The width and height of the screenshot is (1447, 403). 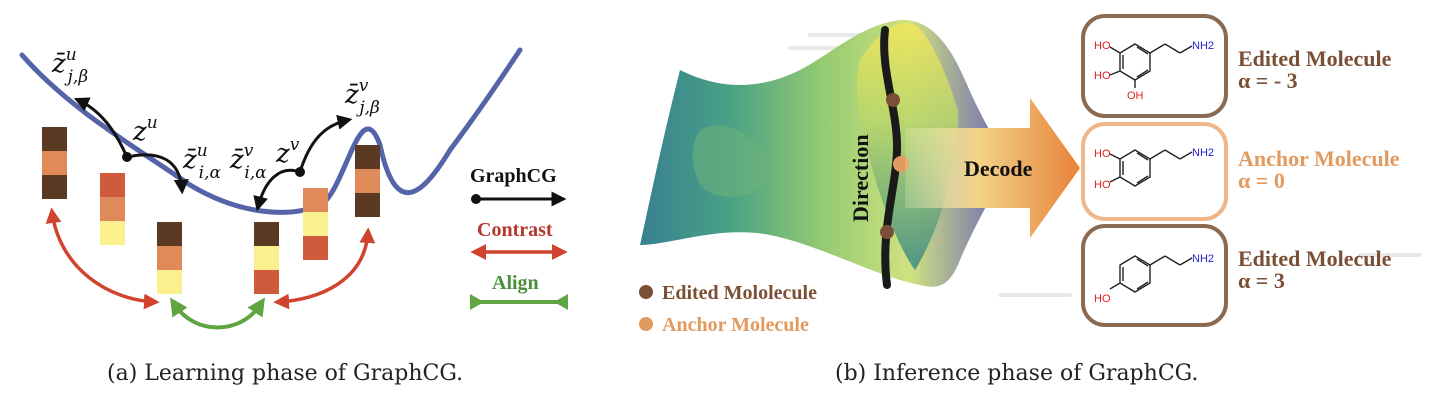 What do you see at coordinates (515, 283) in the screenshot?
I see `legend-align-label: Align` at bounding box center [515, 283].